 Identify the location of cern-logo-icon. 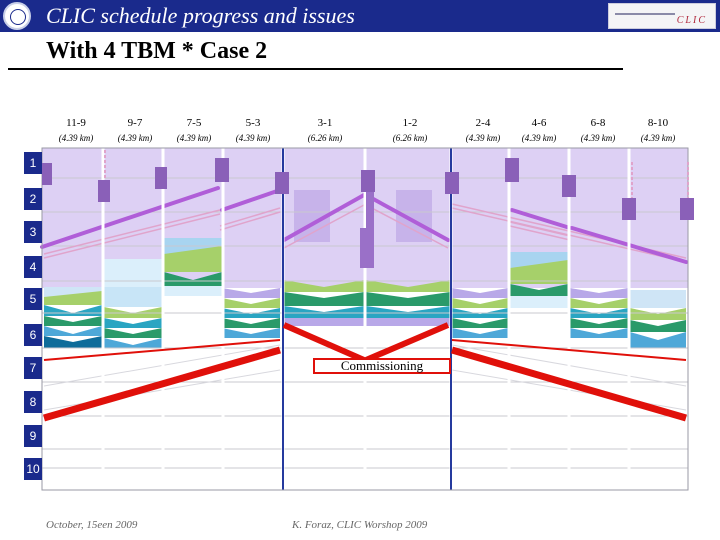
(17, 16).